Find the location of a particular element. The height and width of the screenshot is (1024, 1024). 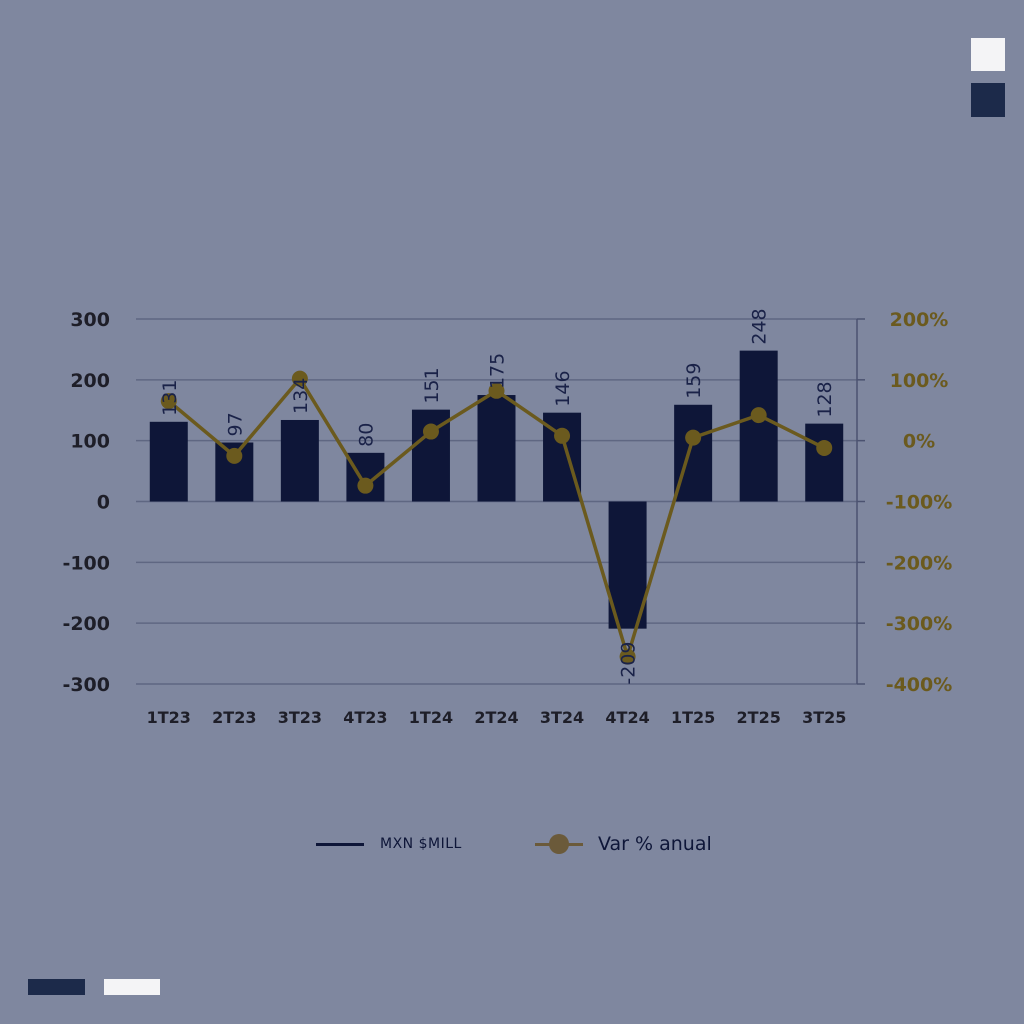

bar-label-2T23: 97 is located at coordinates (235, 424).